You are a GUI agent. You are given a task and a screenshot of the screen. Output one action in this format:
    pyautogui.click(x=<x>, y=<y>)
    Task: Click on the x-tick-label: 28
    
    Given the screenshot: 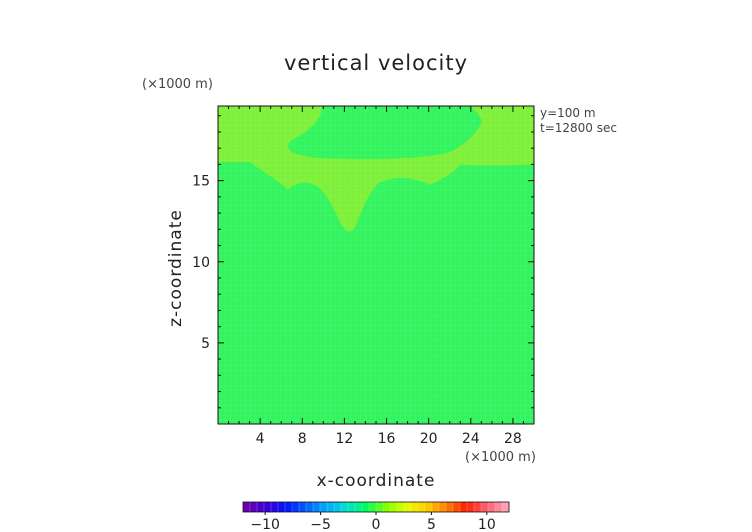 What is the action you would take?
    pyautogui.click(x=513, y=439)
    